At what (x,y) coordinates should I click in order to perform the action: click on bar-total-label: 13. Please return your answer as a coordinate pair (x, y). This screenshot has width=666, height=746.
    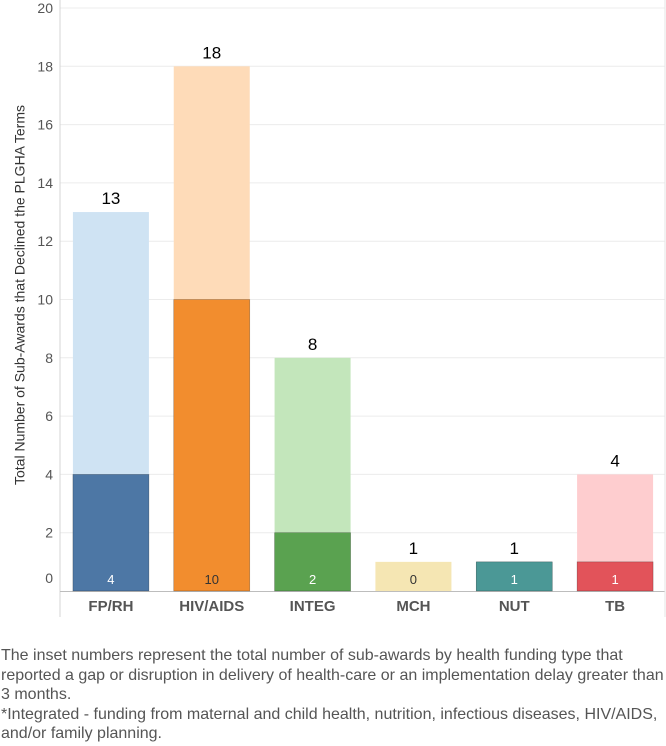
    Looking at the image, I should click on (110, 198).